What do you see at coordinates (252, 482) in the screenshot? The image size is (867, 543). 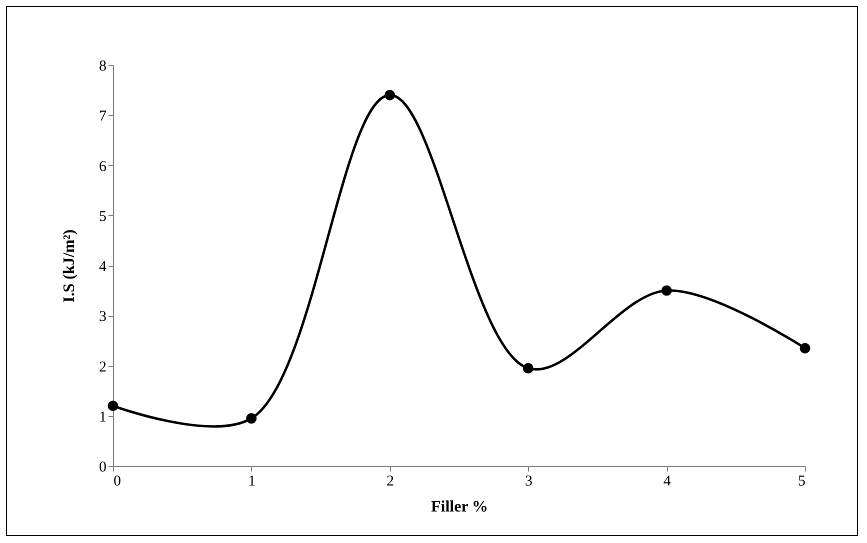 I see `x-tick-label: 1` at bounding box center [252, 482].